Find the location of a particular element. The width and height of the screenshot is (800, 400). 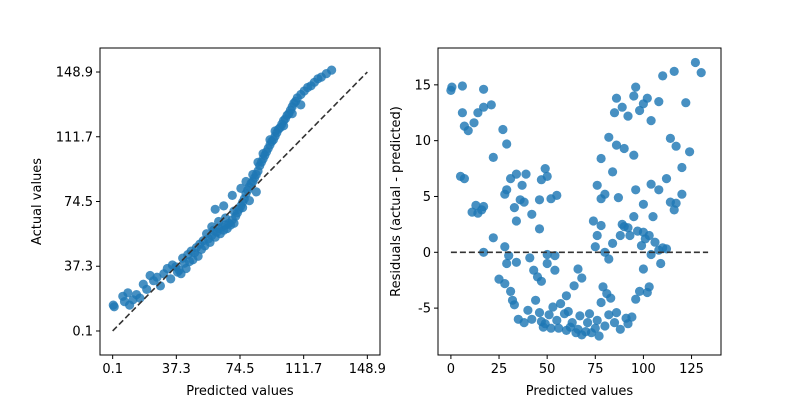

y-tick-label: 5 is located at coordinates (427, 197).